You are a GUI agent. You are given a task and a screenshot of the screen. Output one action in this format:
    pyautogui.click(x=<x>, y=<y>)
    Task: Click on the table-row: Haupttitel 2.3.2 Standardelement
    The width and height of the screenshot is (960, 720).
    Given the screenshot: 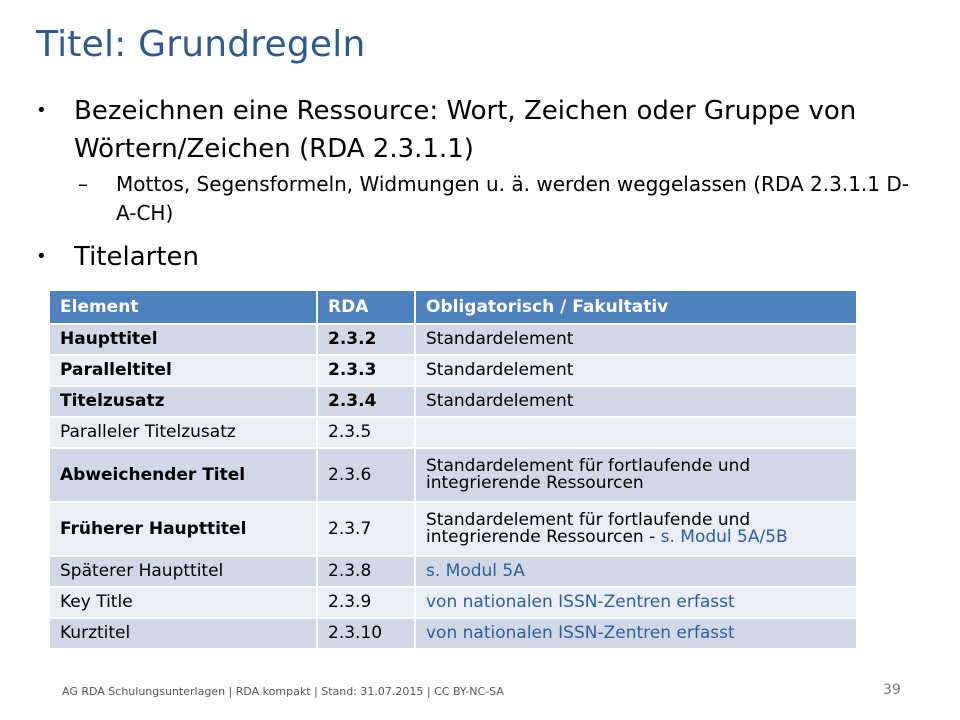 What is the action you would take?
    pyautogui.click(x=453, y=339)
    